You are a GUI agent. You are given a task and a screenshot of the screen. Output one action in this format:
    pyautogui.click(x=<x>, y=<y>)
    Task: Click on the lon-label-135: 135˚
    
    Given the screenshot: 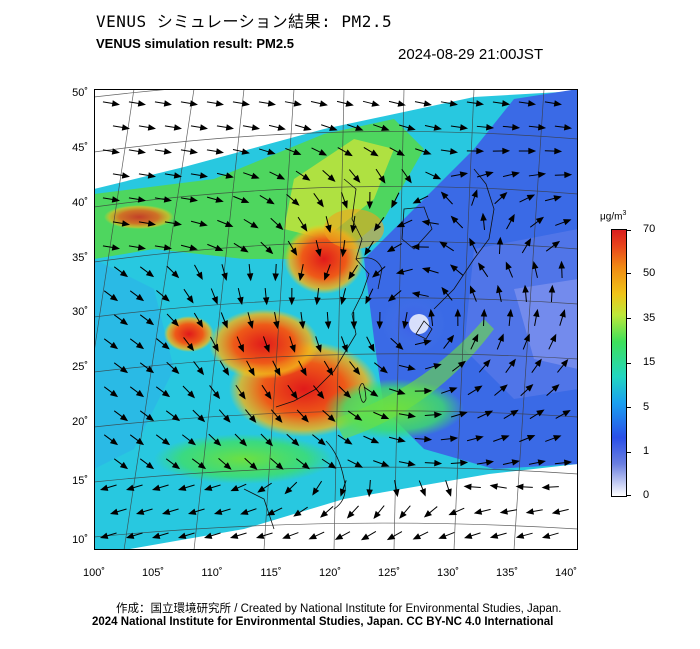 What is the action you would take?
    pyautogui.click(x=507, y=573)
    